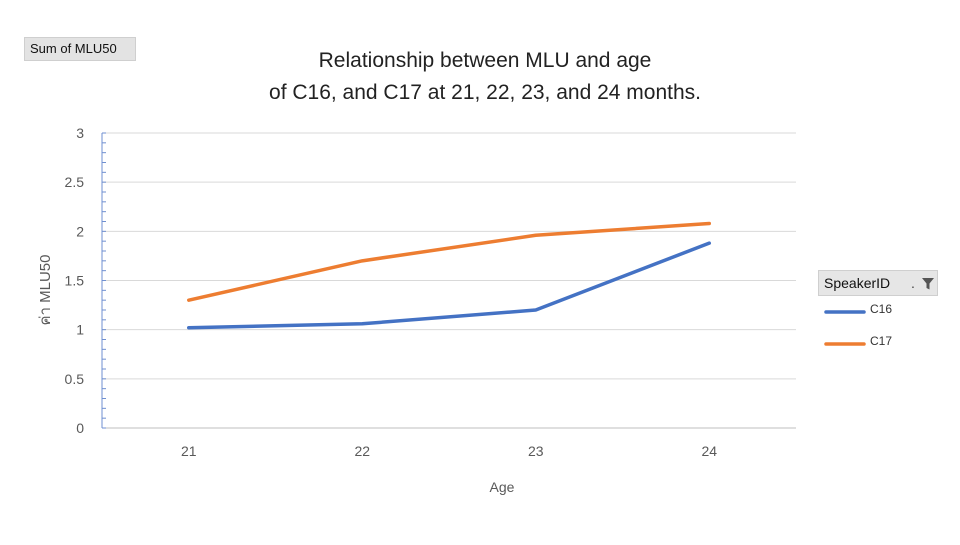 The image size is (960, 545). What do you see at coordinates (485, 60) in the screenshot?
I see `chart-title-line: Relationship between MLU and age` at bounding box center [485, 60].